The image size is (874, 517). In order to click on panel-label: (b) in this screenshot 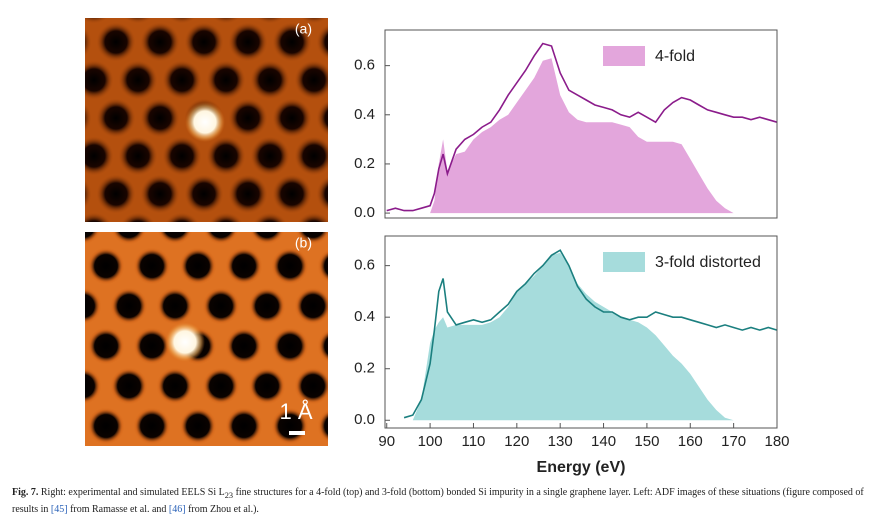, I will do `click(303, 243)`.